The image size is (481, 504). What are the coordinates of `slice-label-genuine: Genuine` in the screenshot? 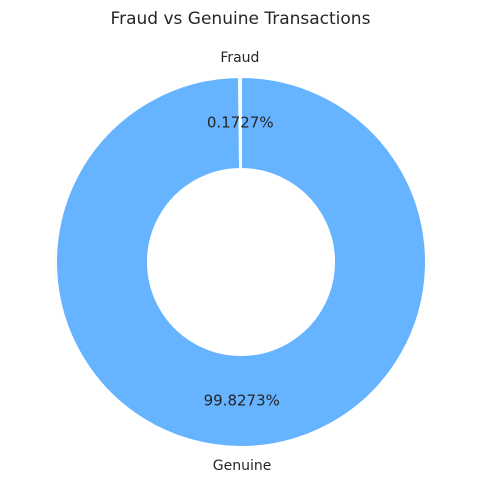 It's located at (242, 466).